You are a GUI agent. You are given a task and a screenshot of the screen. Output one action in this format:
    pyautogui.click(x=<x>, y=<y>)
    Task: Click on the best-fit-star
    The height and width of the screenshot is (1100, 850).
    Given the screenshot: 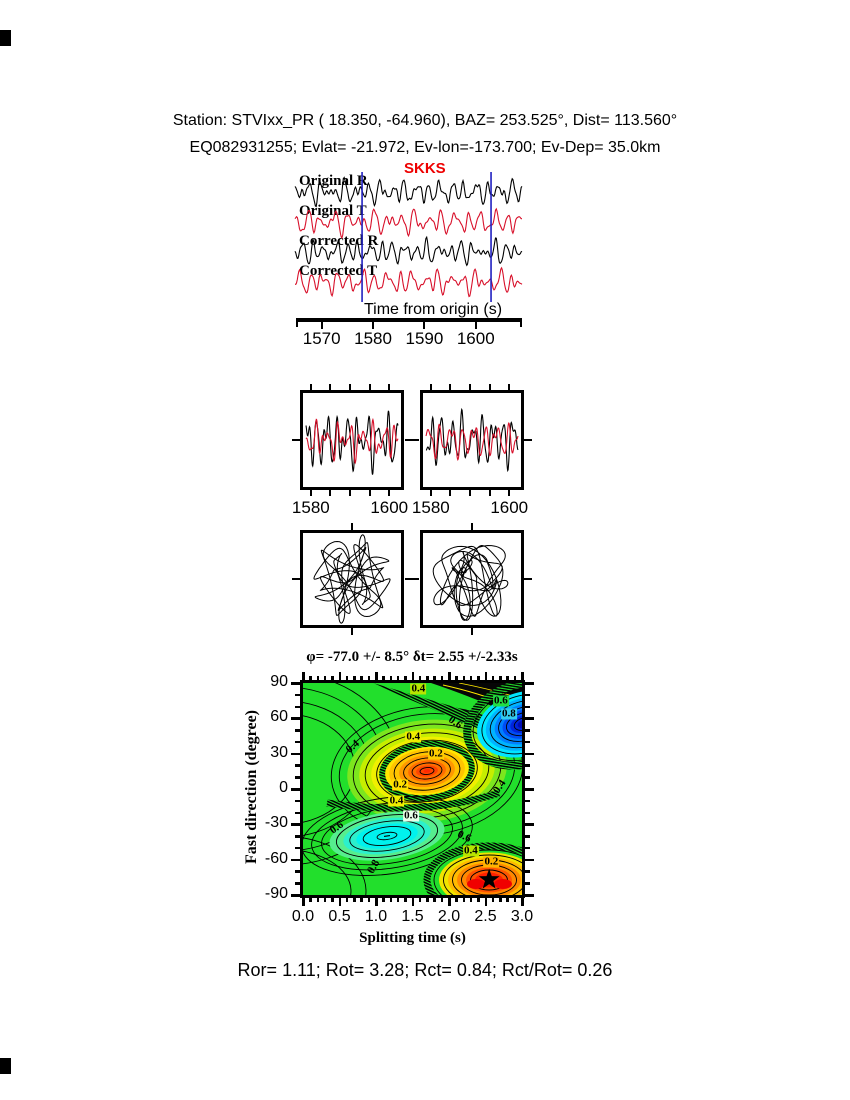 What is the action you would take?
    pyautogui.click(x=489, y=878)
    